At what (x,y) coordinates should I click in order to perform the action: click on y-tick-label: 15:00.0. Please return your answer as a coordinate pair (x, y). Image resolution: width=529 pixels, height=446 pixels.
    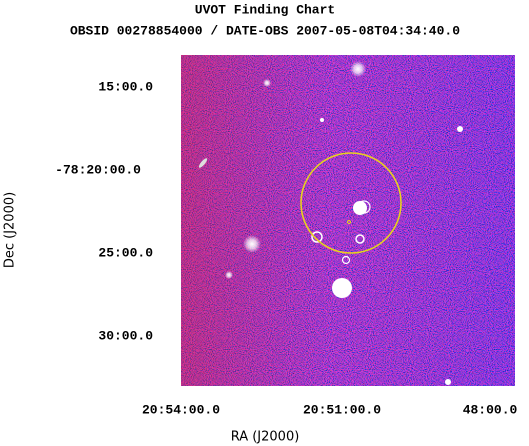
    Looking at the image, I should click on (125, 86).